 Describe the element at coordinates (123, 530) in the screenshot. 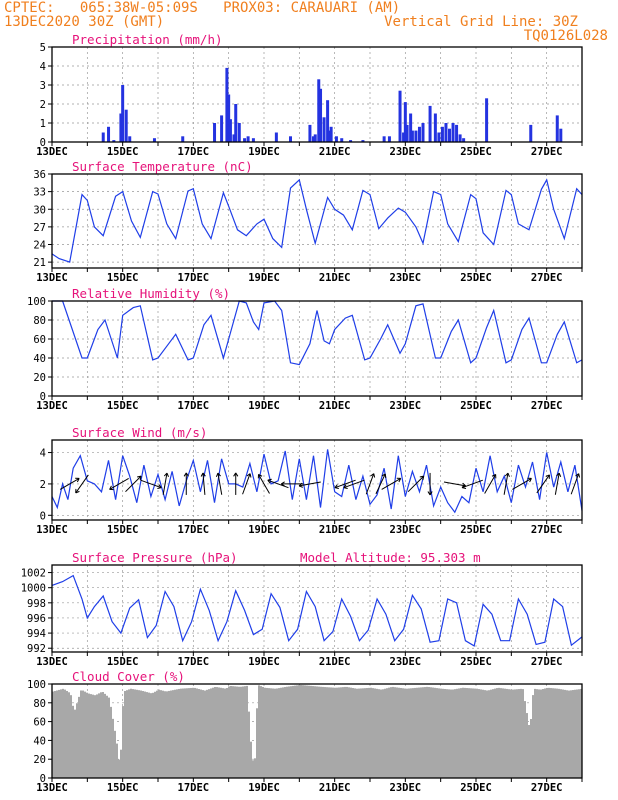

I see `panel-3-xtick-label: 15DEC` at that location.